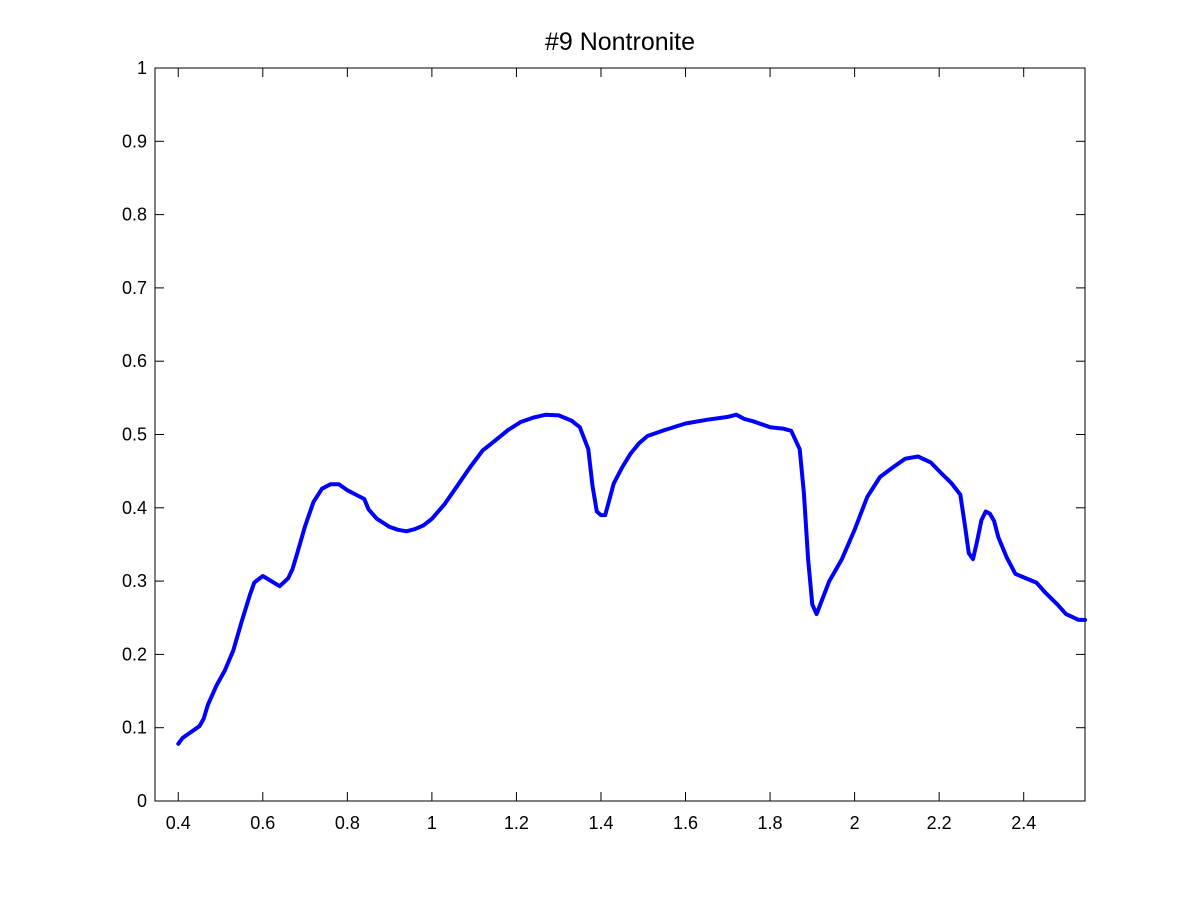 This screenshot has height=900, width=1200. Describe the element at coordinates (1023, 823) in the screenshot. I see `x-tick-label: 2.4` at that location.